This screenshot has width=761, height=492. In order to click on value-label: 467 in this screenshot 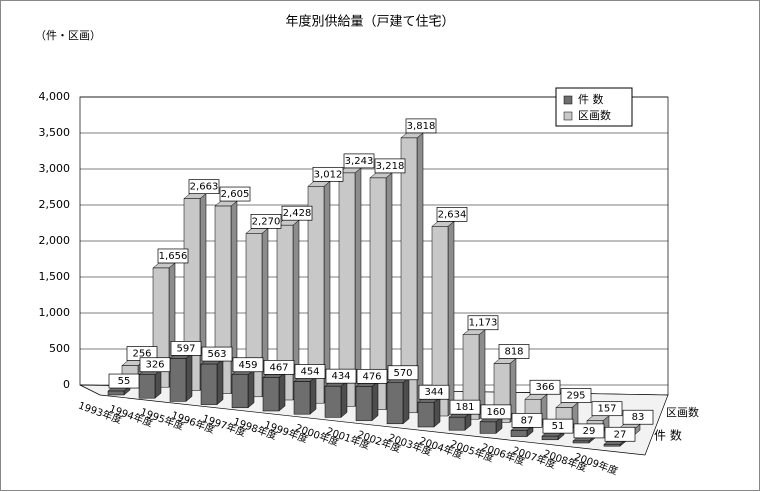, I will do `click(279, 367)`.